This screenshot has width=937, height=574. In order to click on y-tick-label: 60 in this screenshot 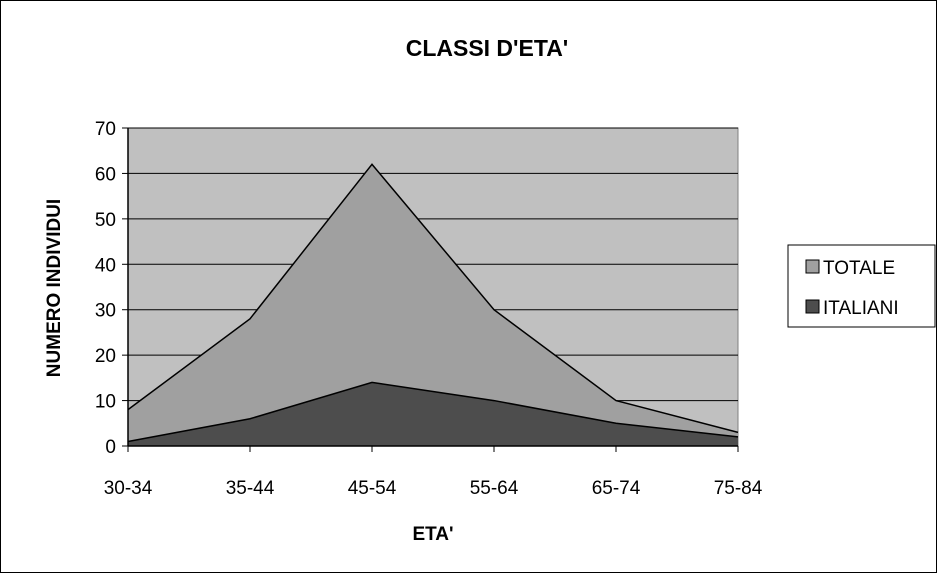, I will do `click(105, 174)`.